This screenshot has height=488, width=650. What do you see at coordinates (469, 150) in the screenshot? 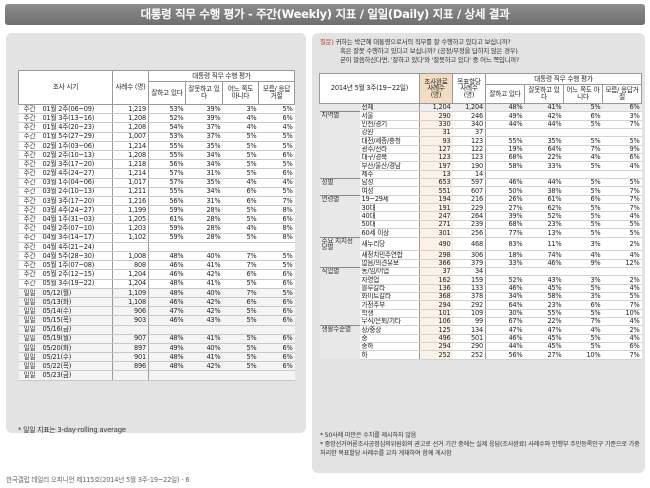
I see `row-target-n: 122` at bounding box center [469, 150].